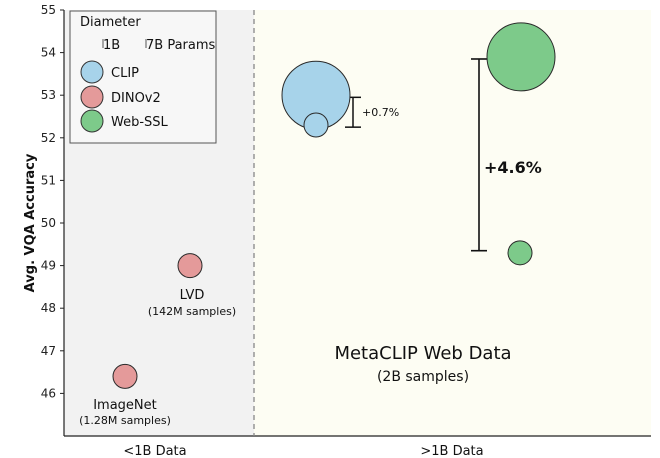  I want to click on bubble-webssl-small, so click(520, 253).